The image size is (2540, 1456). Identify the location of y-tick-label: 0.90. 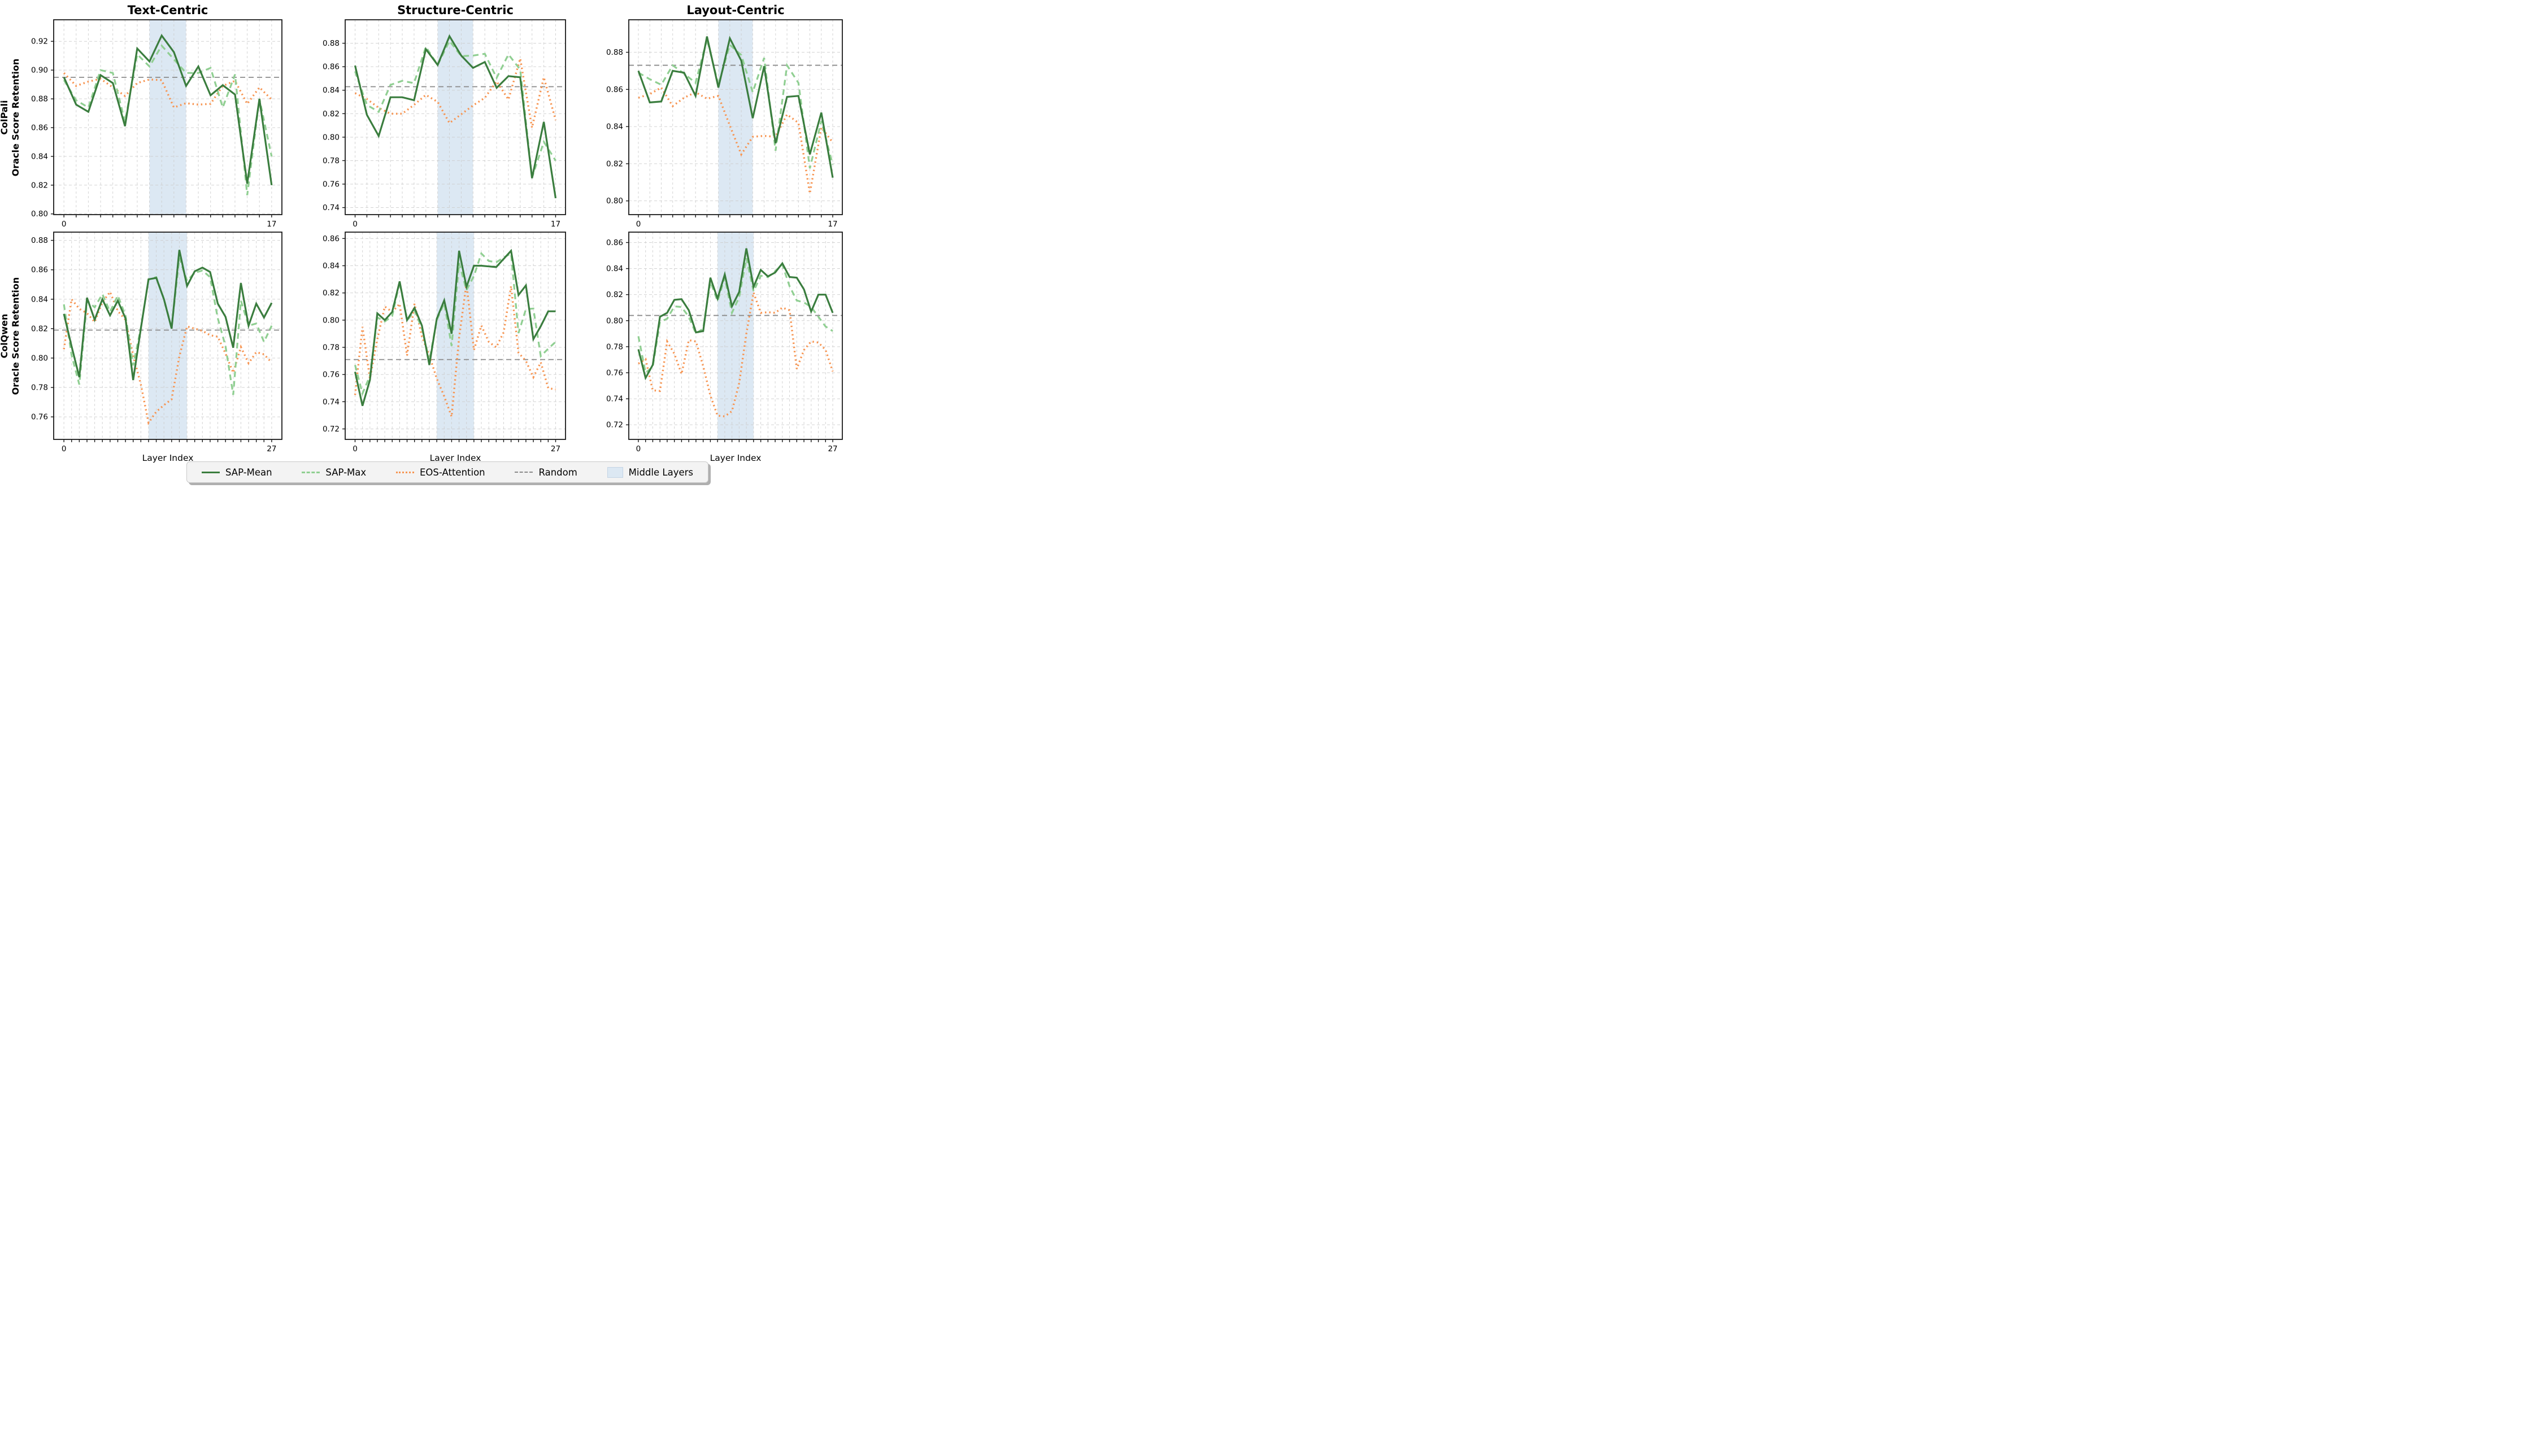
(39, 70).